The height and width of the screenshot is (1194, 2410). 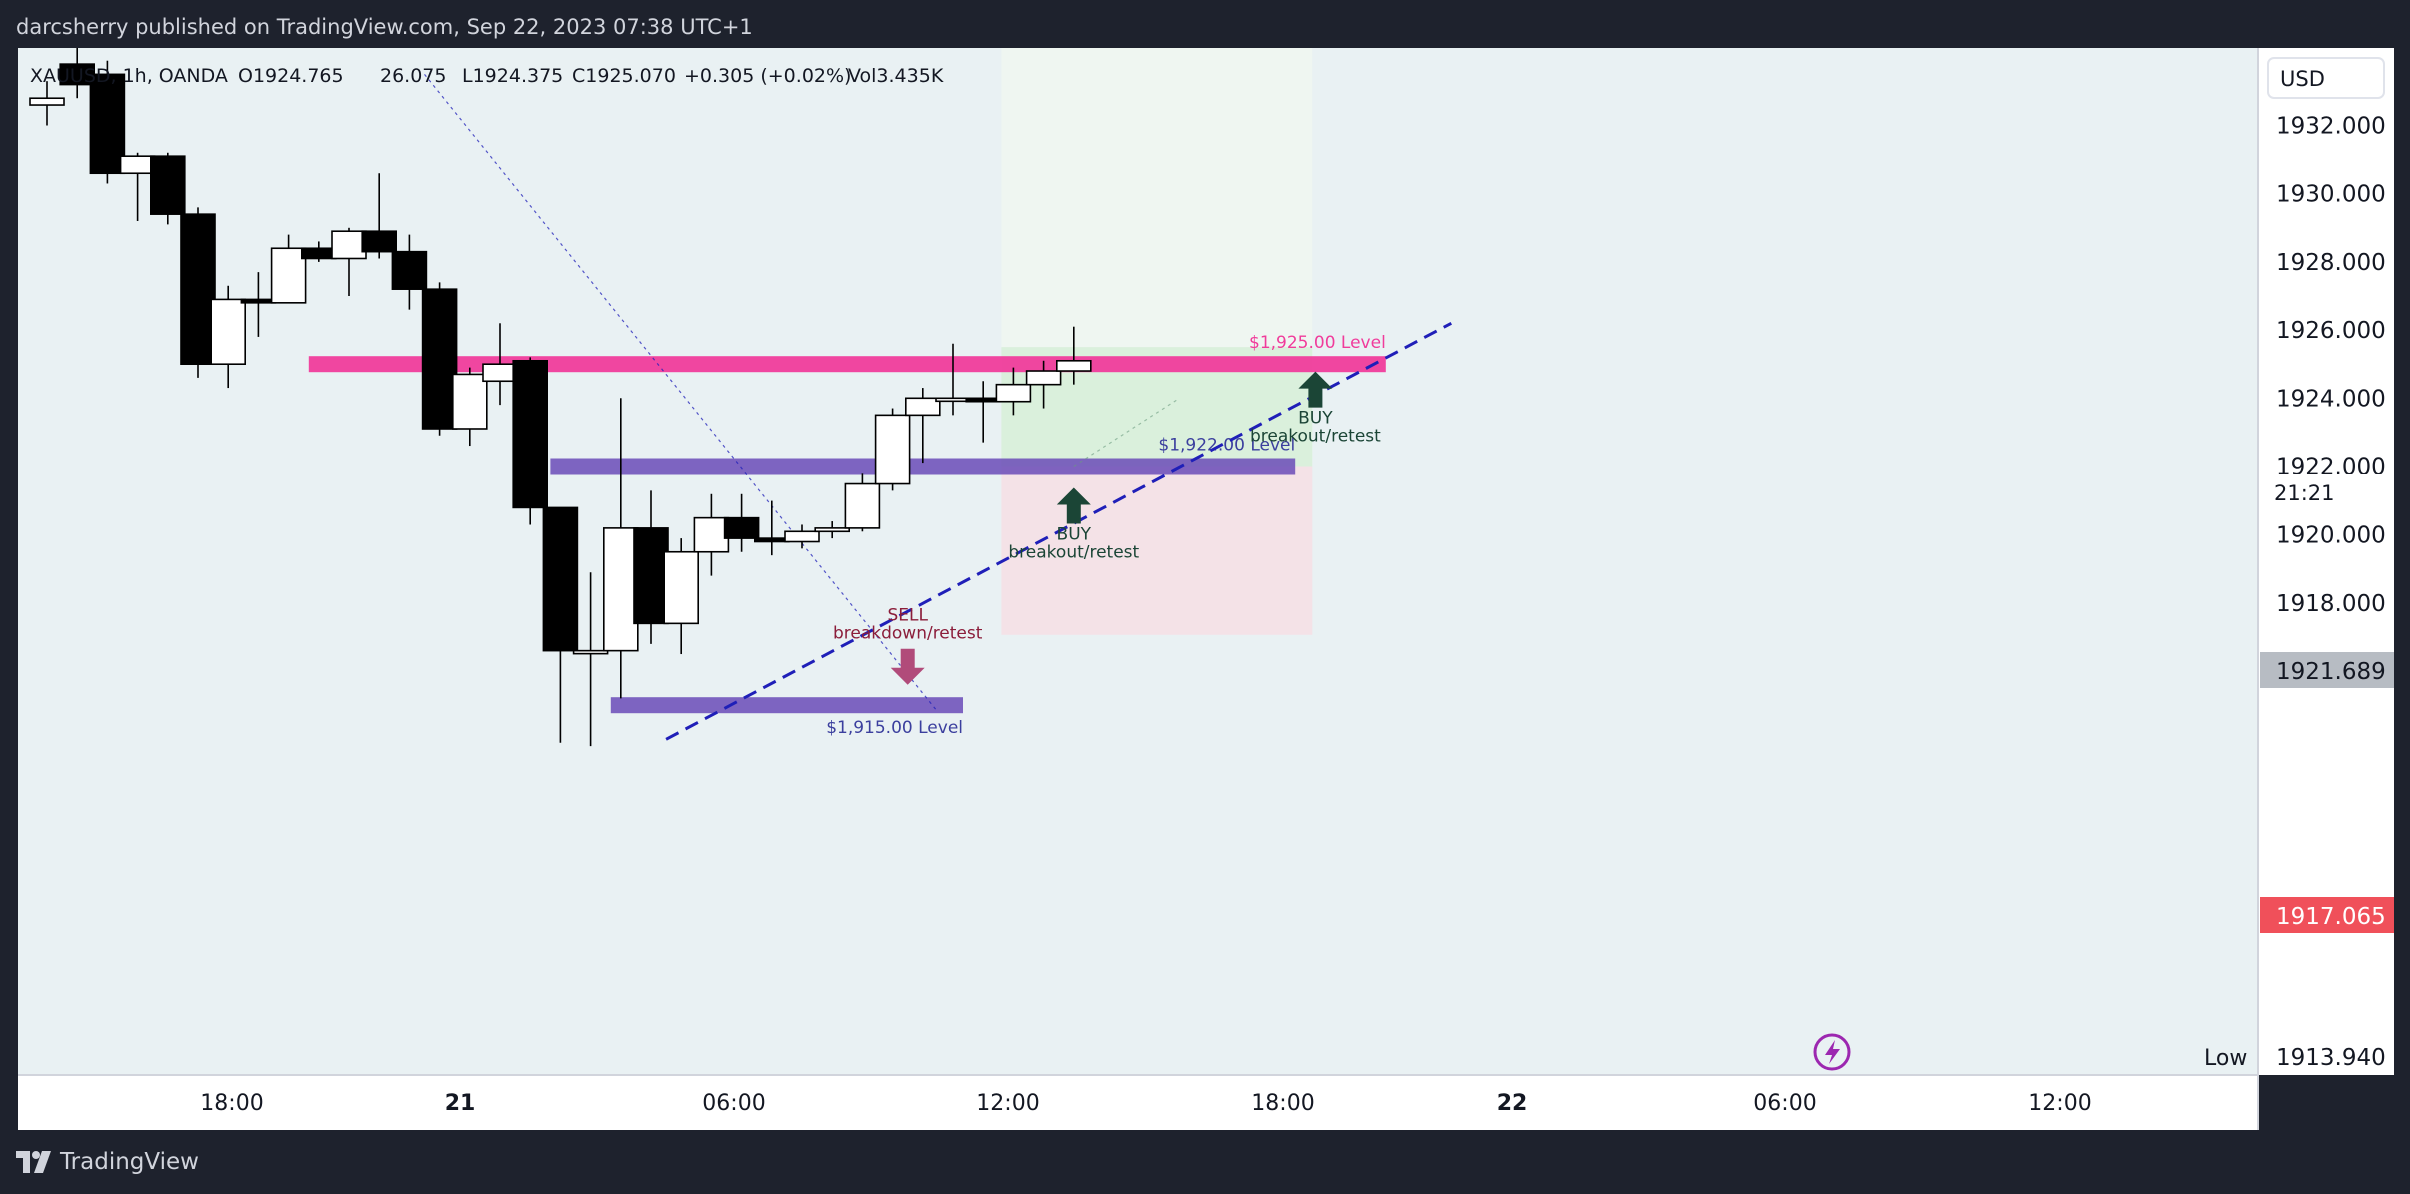 I want to click on currency-box, so click(x=2326, y=78).